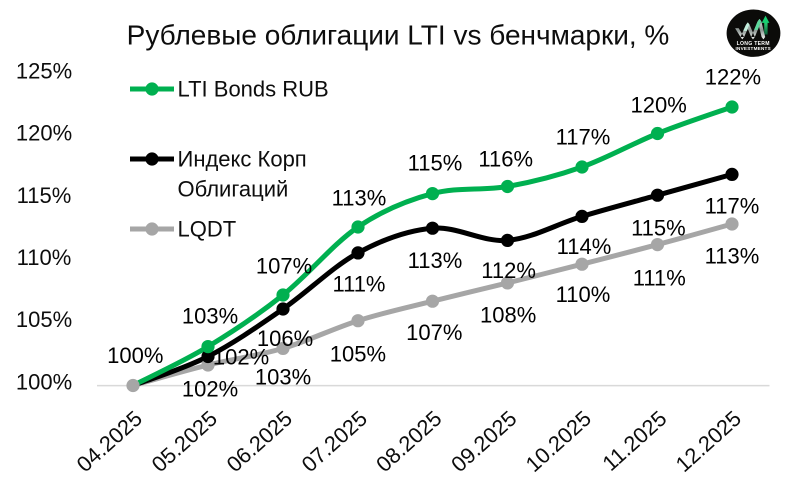 Image resolution: width=800 pixels, height=504 pixels. Describe the element at coordinates (242, 159) in the screenshot. I see `svg-text: Индекс Корп` at that location.